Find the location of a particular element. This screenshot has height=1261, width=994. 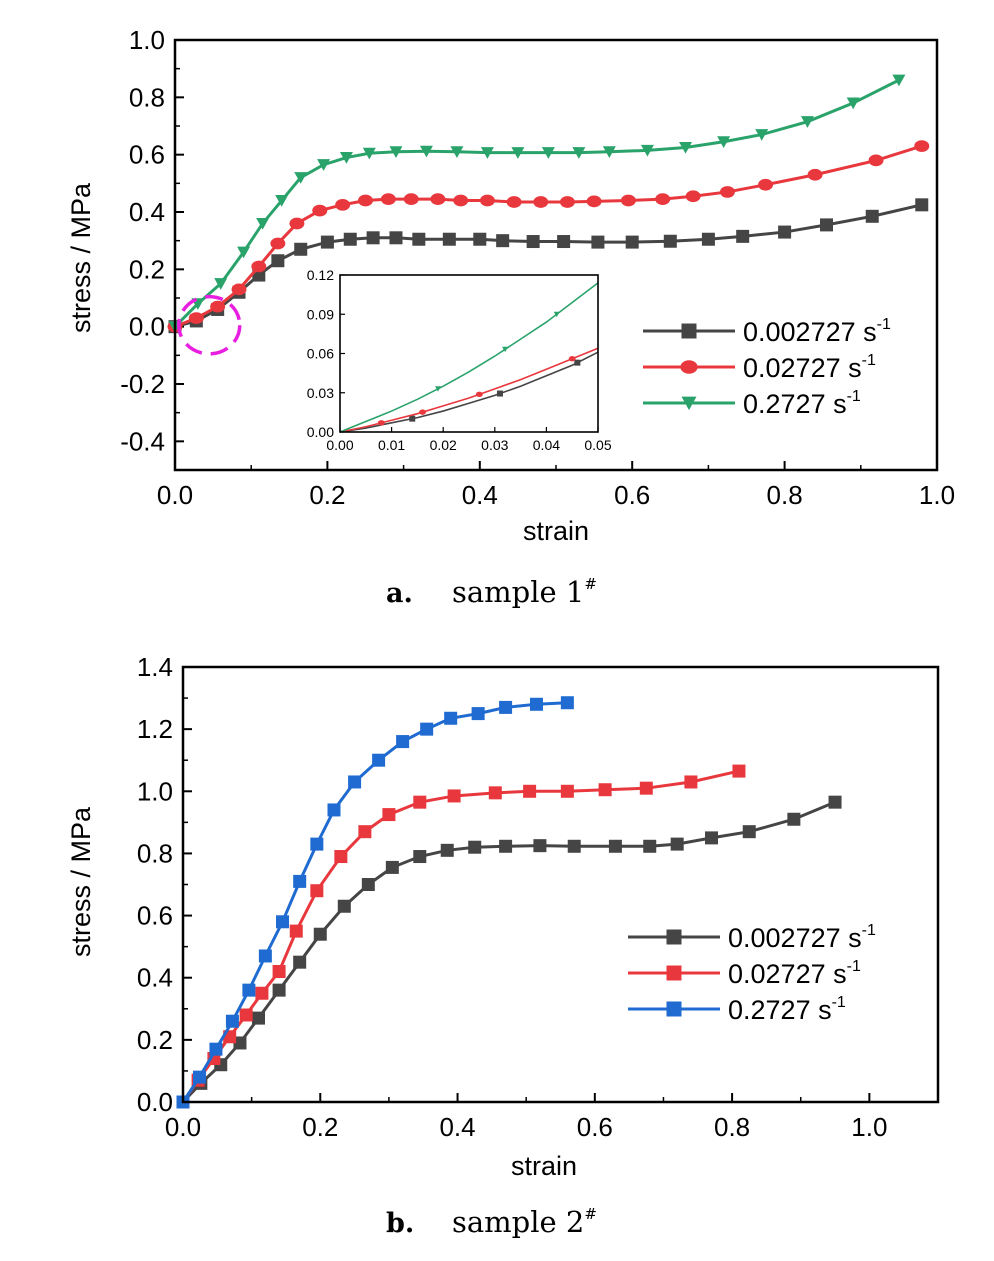

chart-b-x-tick-label: 0.4 is located at coordinates (457, 1127).